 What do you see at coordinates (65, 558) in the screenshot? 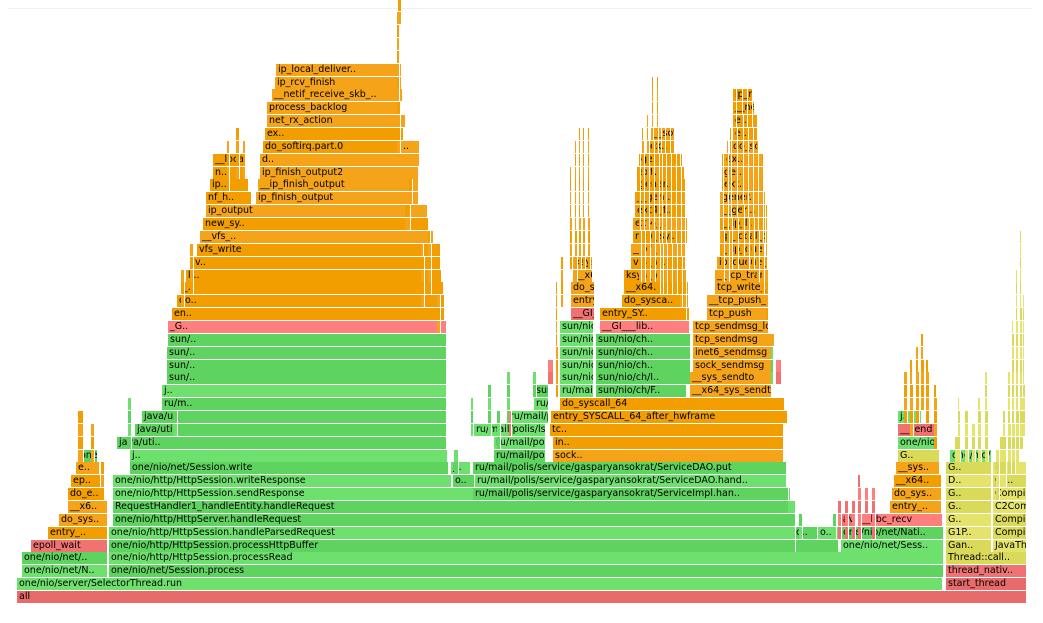
I see `flame-frame: one/nio/net/..` at bounding box center [65, 558].